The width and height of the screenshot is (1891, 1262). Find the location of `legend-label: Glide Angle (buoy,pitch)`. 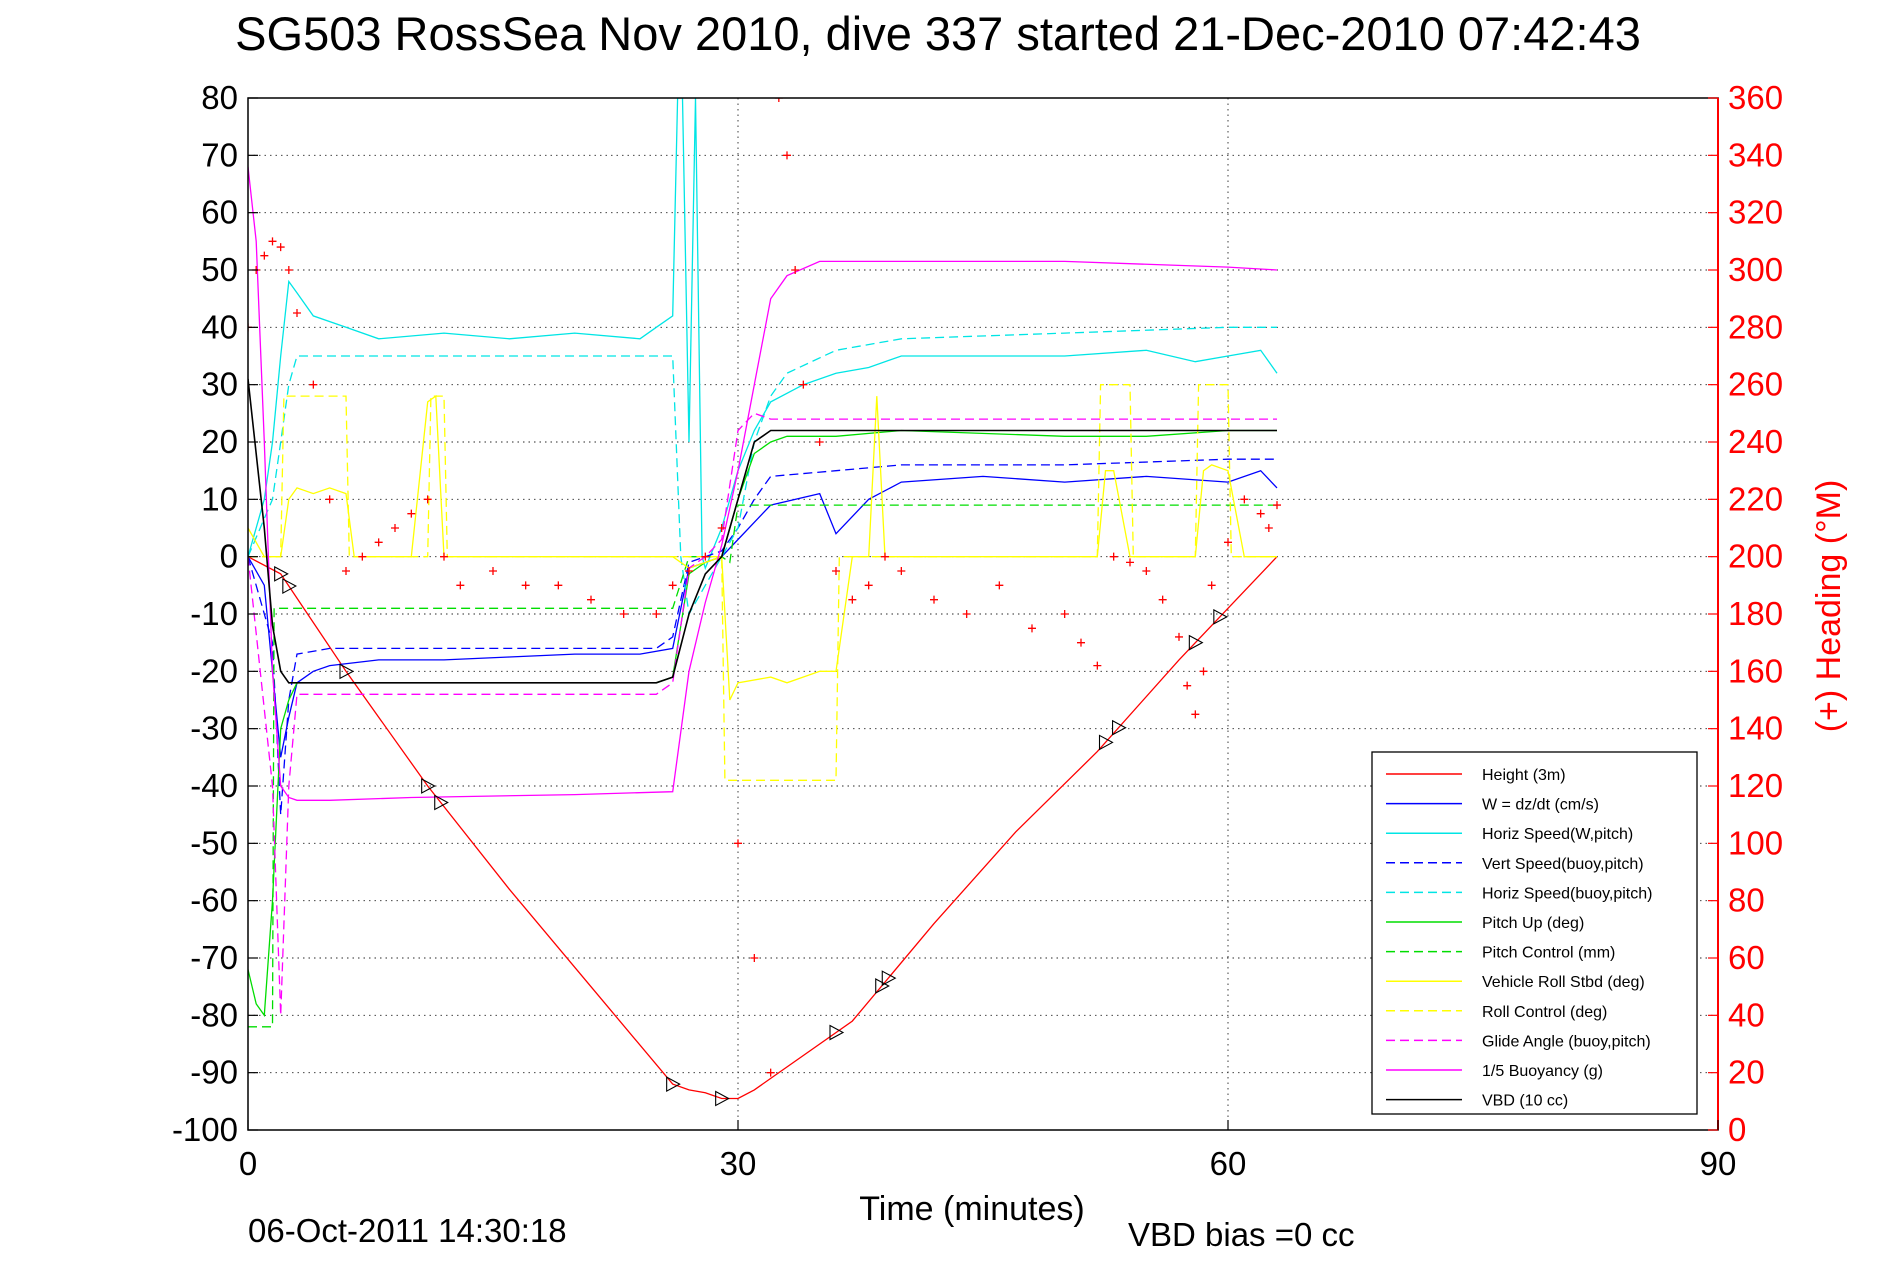

legend-label: Glide Angle (buoy,pitch) is located at coordinates (1566, 1041).